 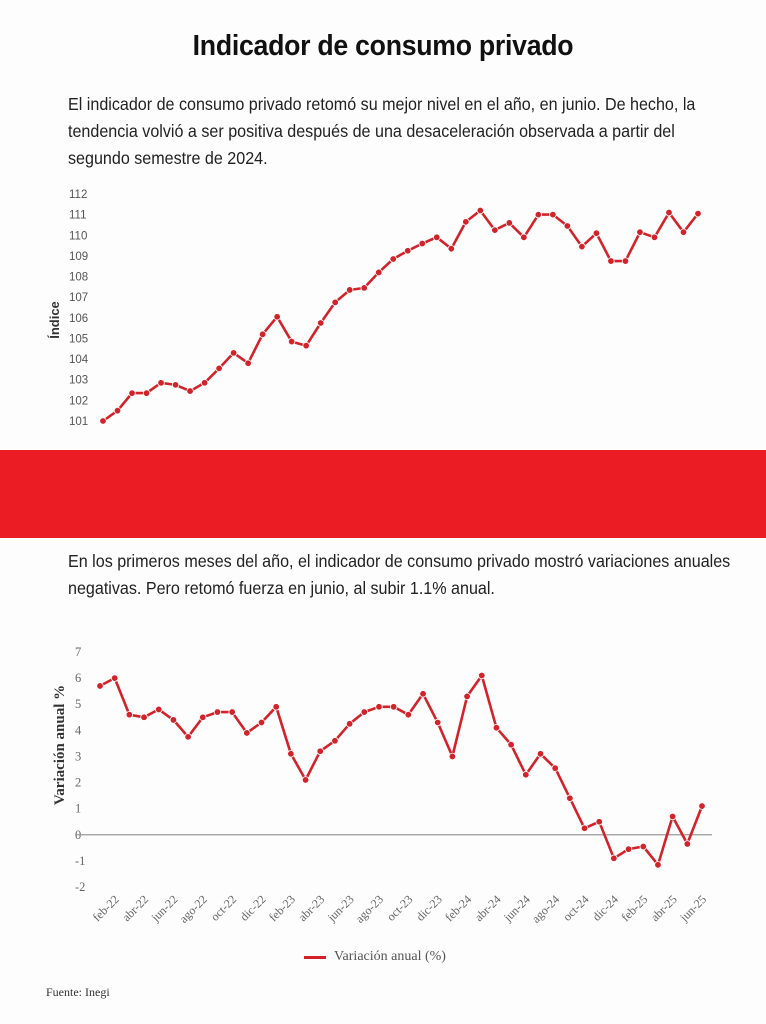 What do you see at coordinates (78, 678) in the screenshot?
I see `y-tick-label: 6` at bounding box center [78, 678].